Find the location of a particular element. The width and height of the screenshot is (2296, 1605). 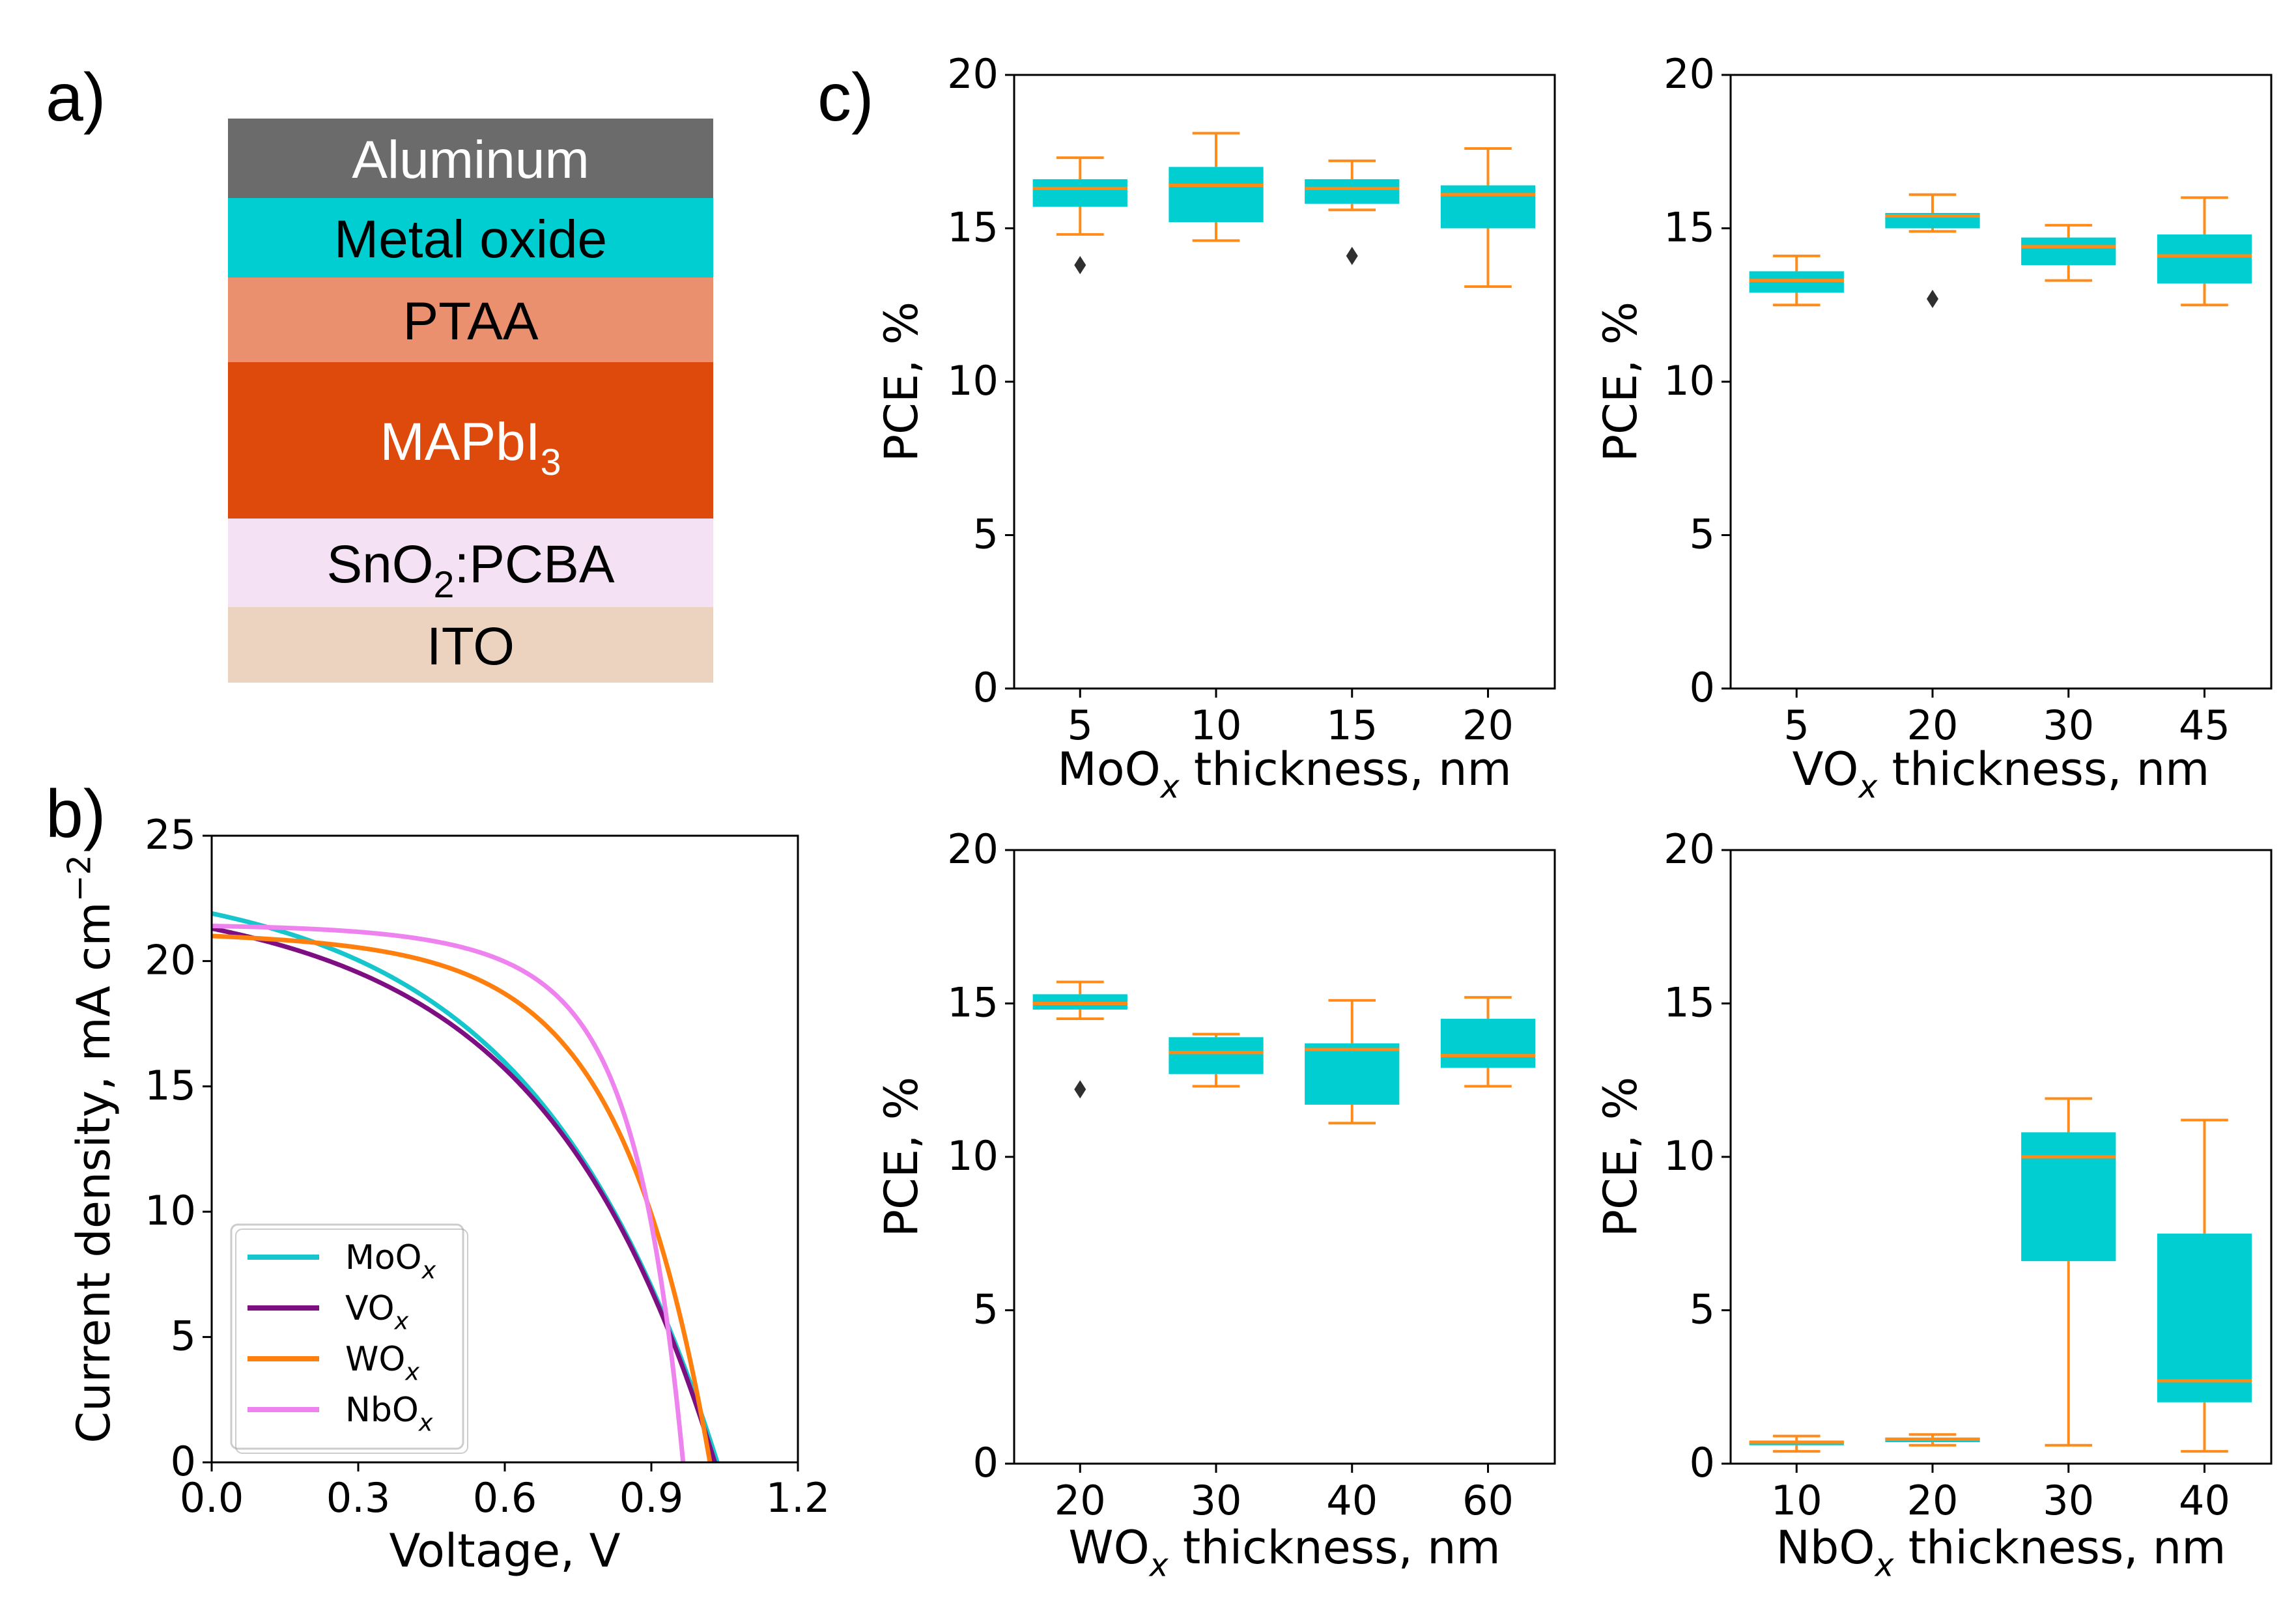

panel-label-a: a) is located at coordinates (76, 97).